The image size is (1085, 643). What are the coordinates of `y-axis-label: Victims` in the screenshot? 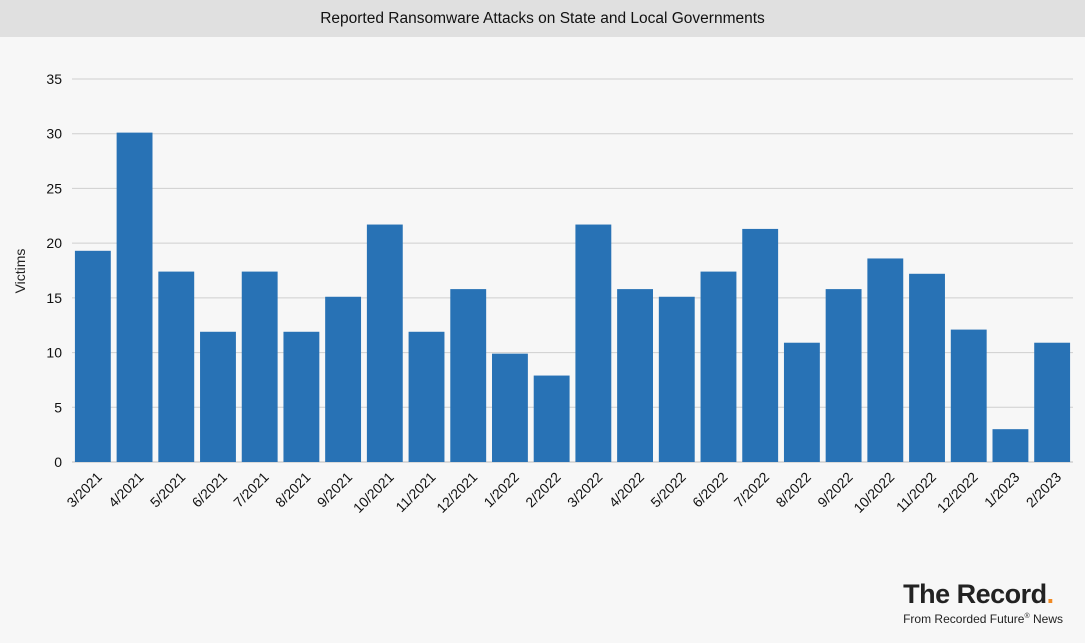 It's located at (20, 271).